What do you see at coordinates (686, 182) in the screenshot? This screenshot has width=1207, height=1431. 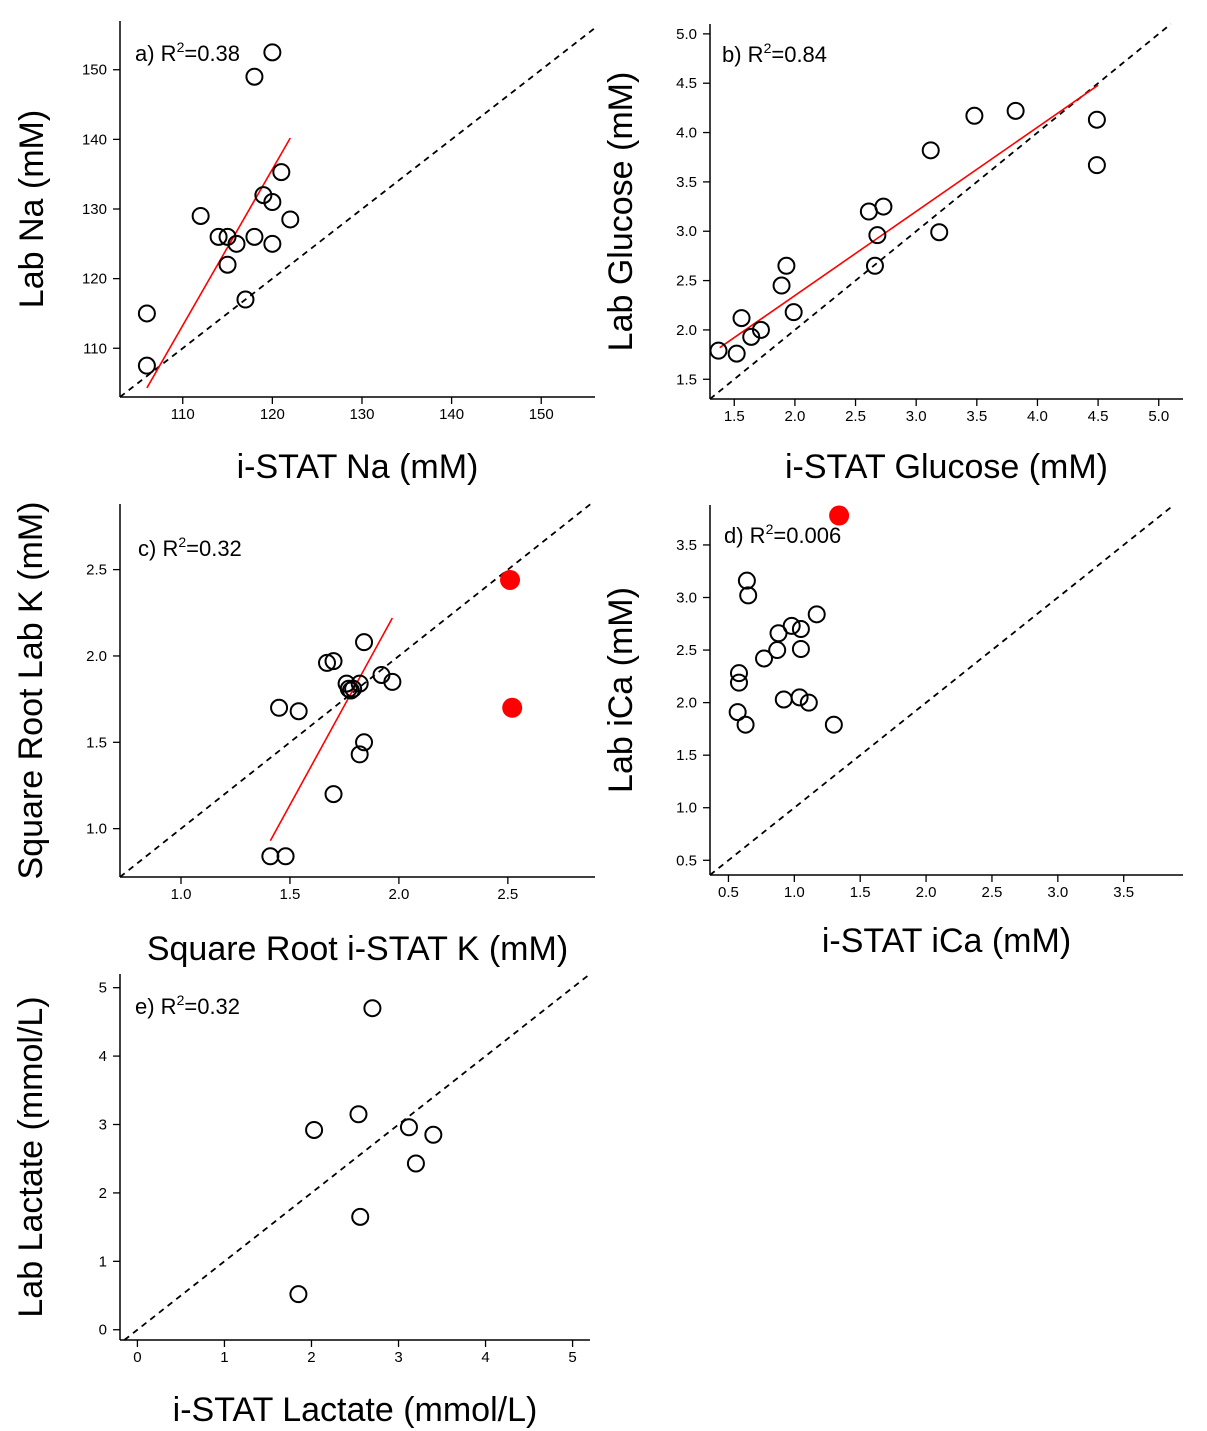 I see `y-tick-label: 3.5` at bounding box center [686, 182].